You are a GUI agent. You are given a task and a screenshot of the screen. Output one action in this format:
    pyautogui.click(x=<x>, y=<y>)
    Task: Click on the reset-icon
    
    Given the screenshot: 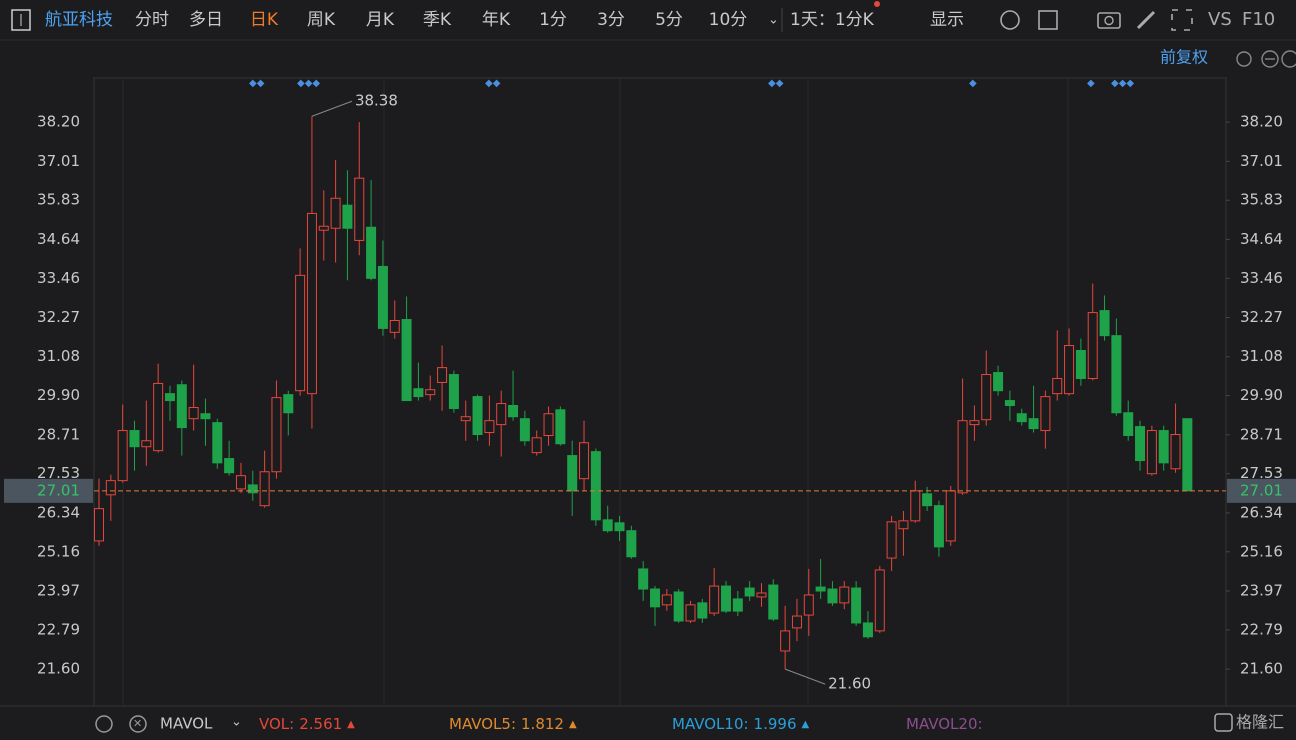 What is the action you would take?
    pyautogui.click(x=1244, y=59)
    